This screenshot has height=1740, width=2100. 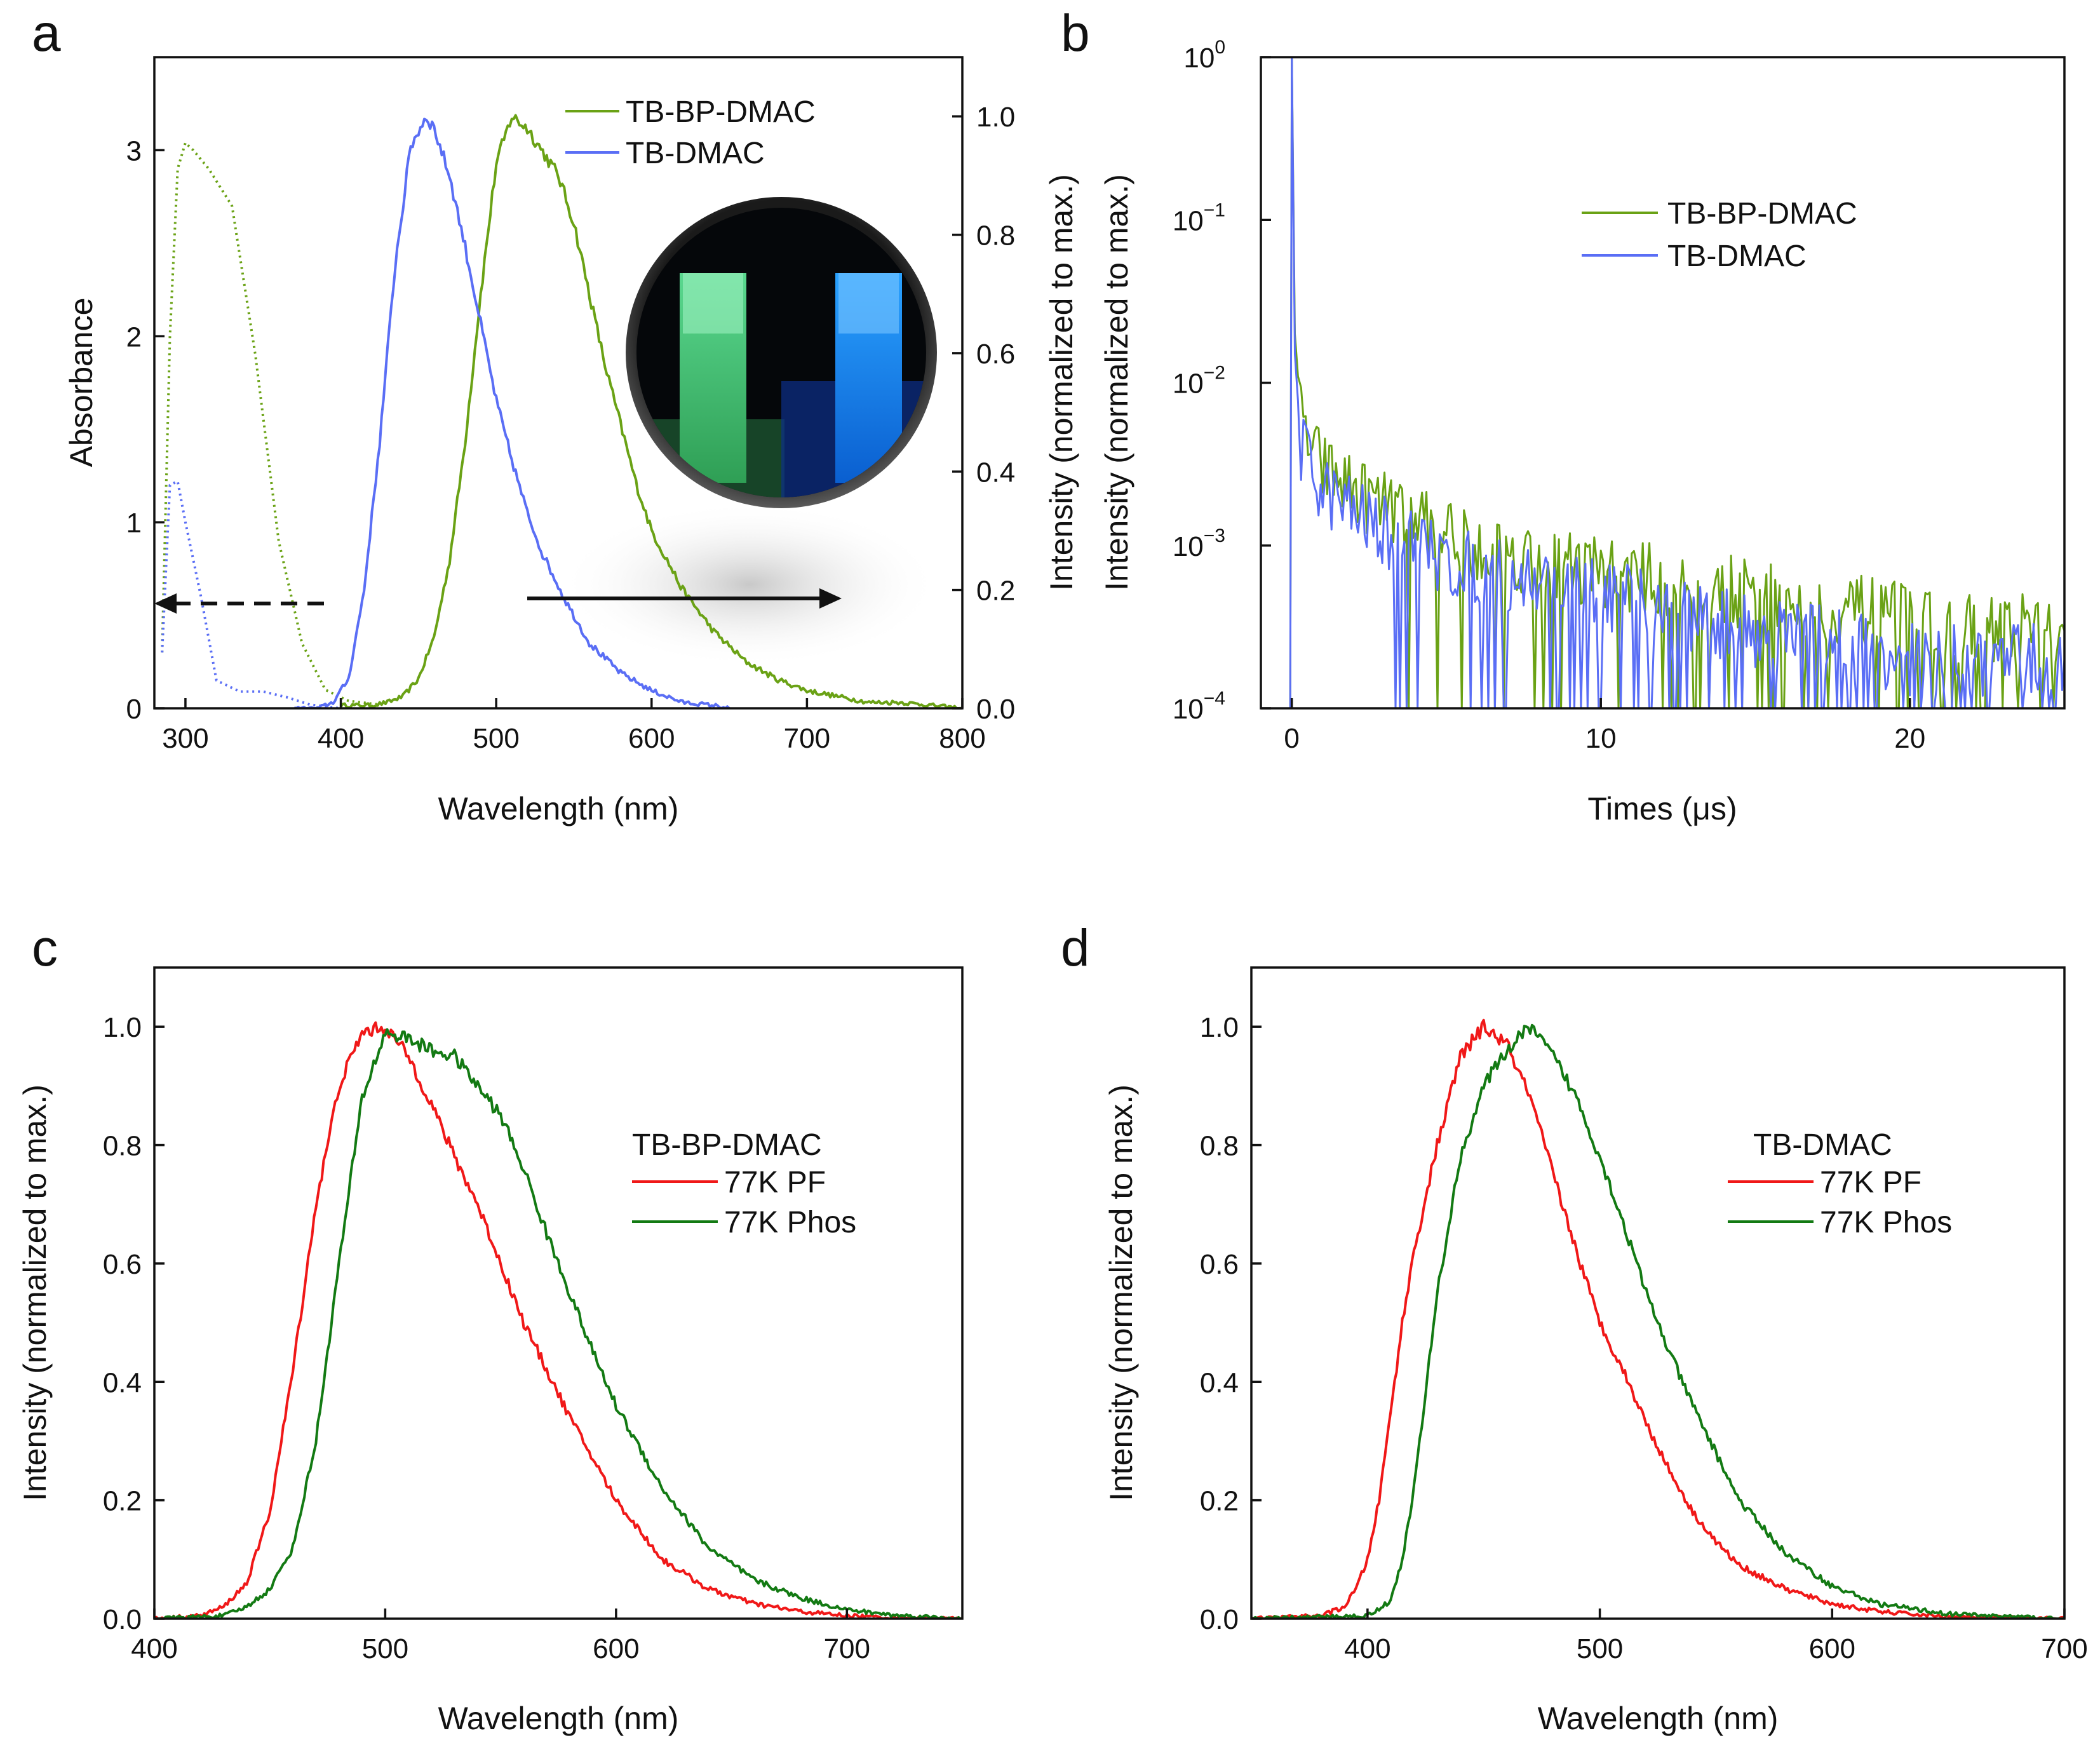 What do you see at coordinates (385, 1648) in the screenshot?
I see `x-tick-label-c-1: 500` at bounding box center [385, 1648].